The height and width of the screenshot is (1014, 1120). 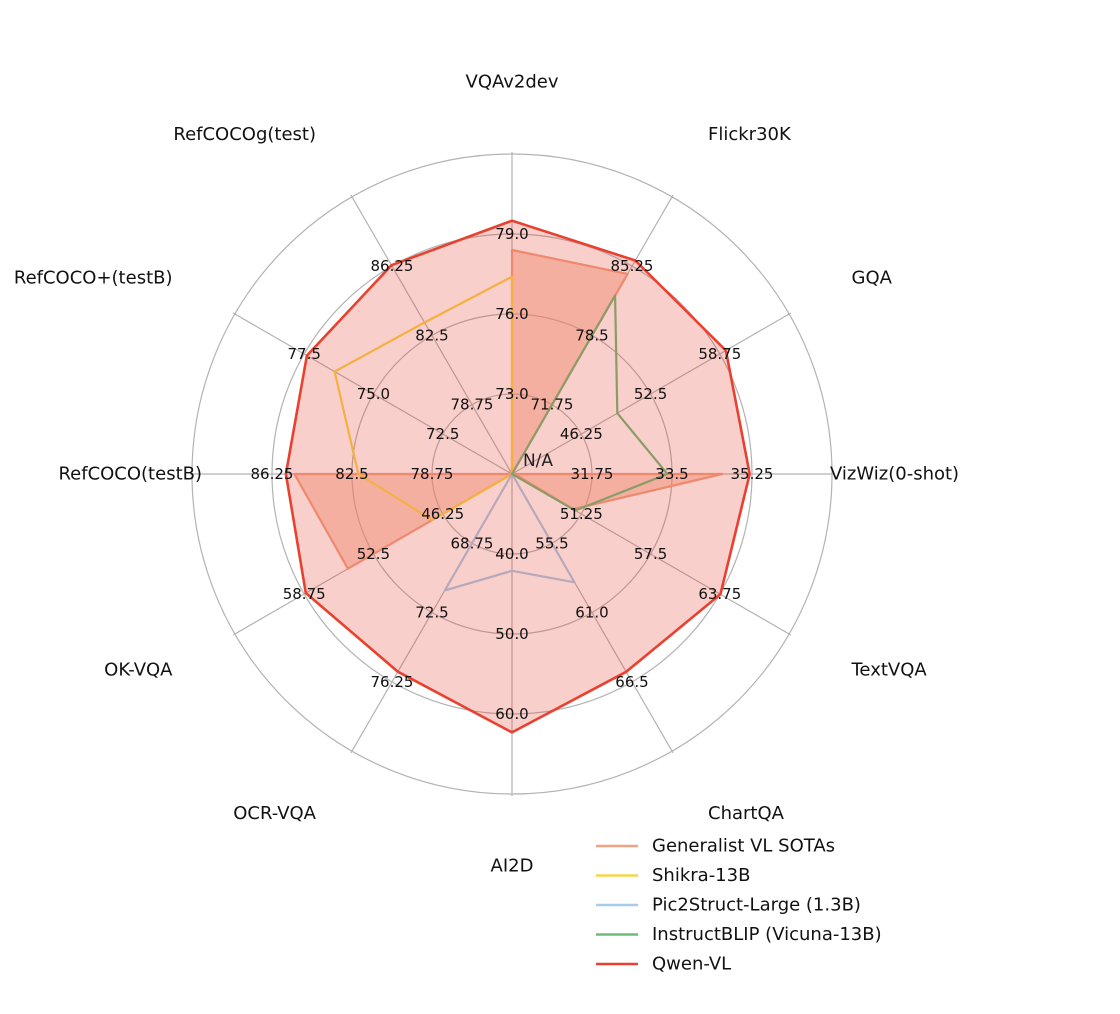 What do you see at coordinates (631, 682) in the screenshot?
I see `tick-label: 66.5` at bounding box center [631, 682].